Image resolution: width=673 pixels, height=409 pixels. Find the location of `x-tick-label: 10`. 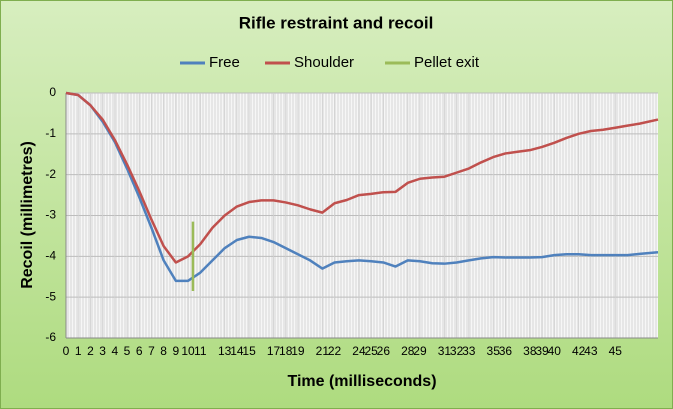

x-tick-label: 10 is located at coordinates (188, 351).